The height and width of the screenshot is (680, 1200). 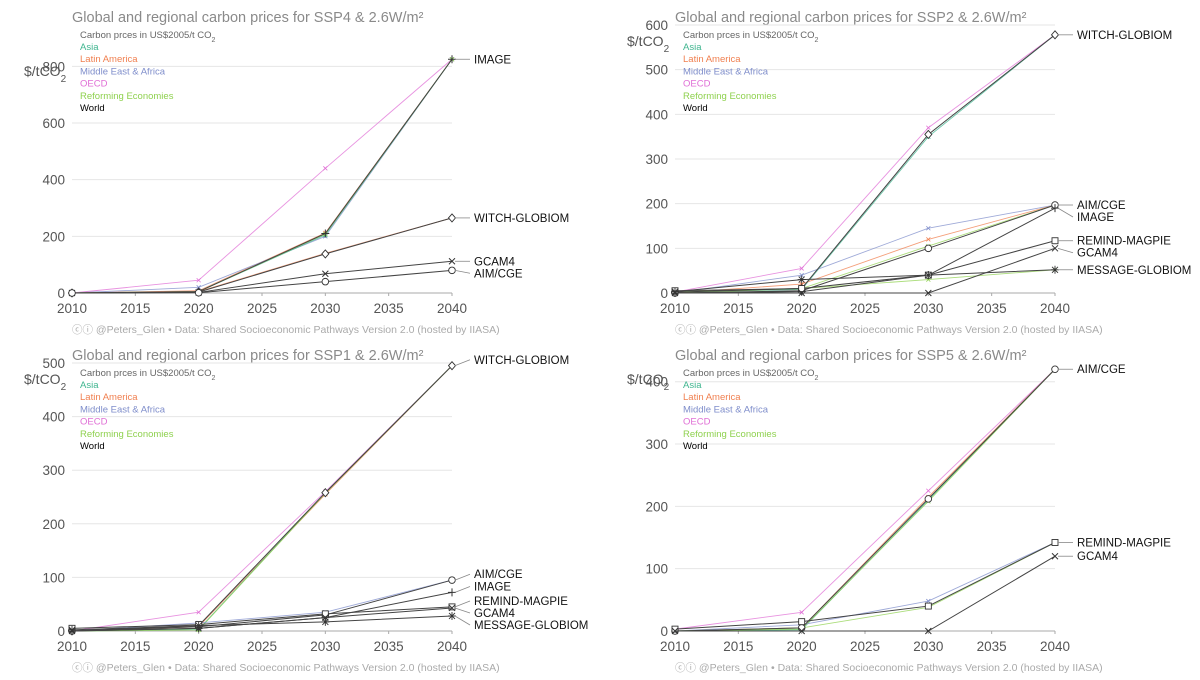 What do you see at coordinates (147, 375) in the screenshot?
I see `legend-title: Carbon prces in US$2005/t CO2` at bounding box center [147, 375].